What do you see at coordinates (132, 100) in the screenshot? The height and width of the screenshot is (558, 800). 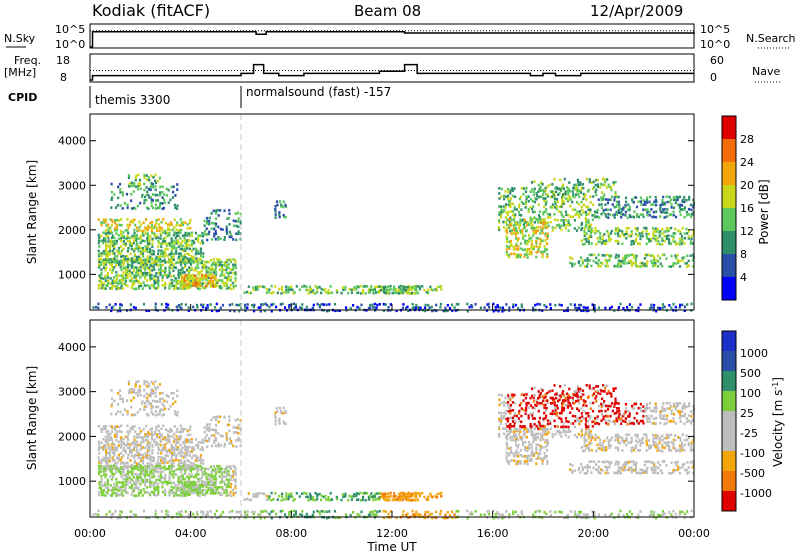 I see `cpid-segment-1: themis 3300` at bounding box center [132, 100].